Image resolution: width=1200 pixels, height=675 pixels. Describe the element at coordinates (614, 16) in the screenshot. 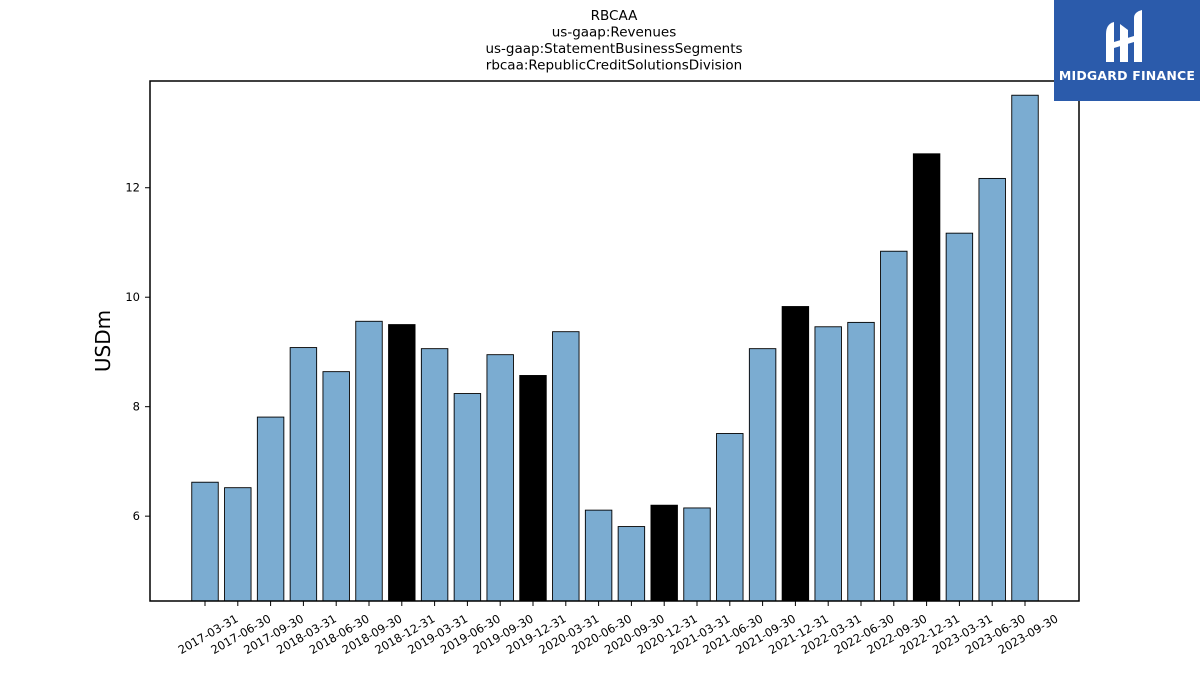

I see `chart-title-line: RBCAA` at that location.